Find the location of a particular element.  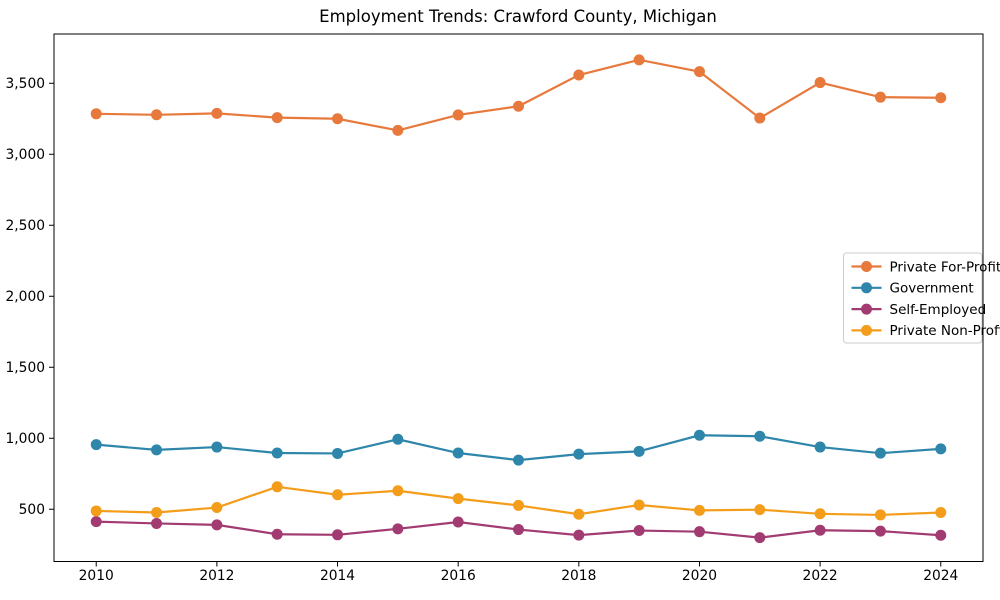

y-tick-label-1000: 1,000 is located at coordinates (26, 439).